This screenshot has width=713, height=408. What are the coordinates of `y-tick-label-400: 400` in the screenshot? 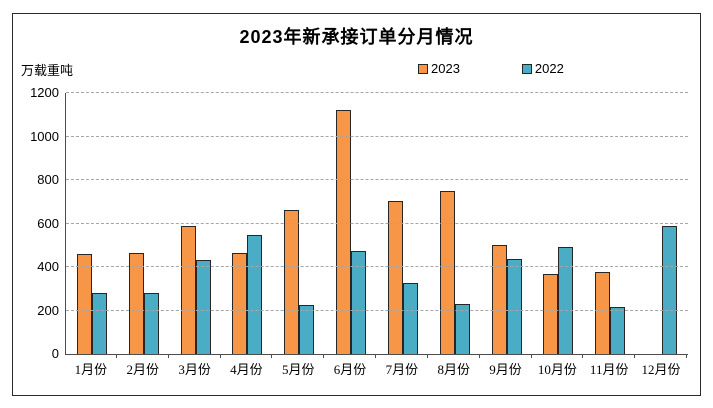 It's located at (48, 266).